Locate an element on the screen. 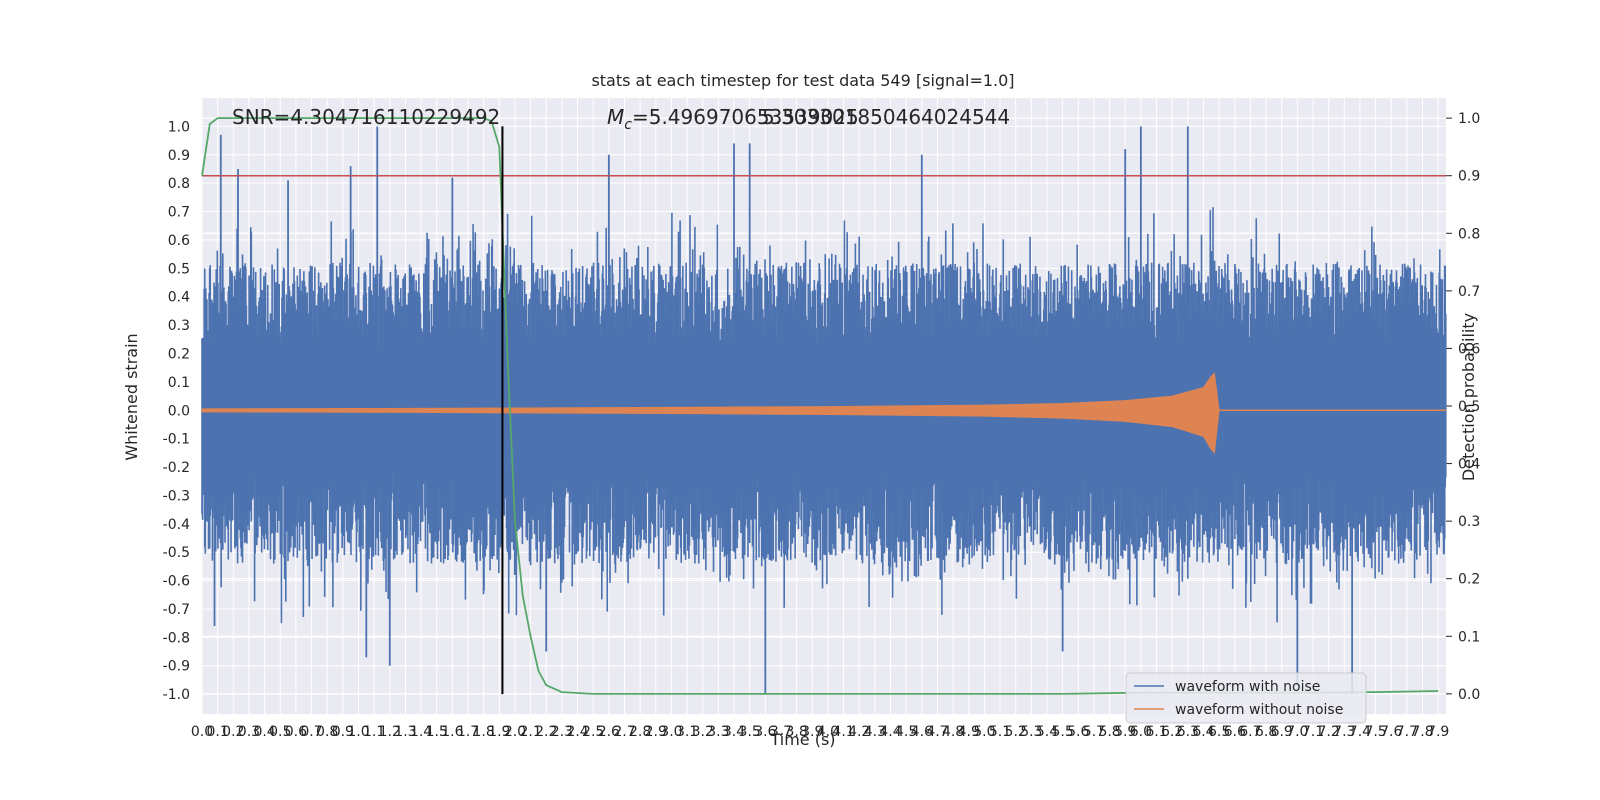 Image resolution: width=1600 pixels, height=800 pixels. mc-annotation: Mc=5.496970653539025 is located at coordinates (733, 119).